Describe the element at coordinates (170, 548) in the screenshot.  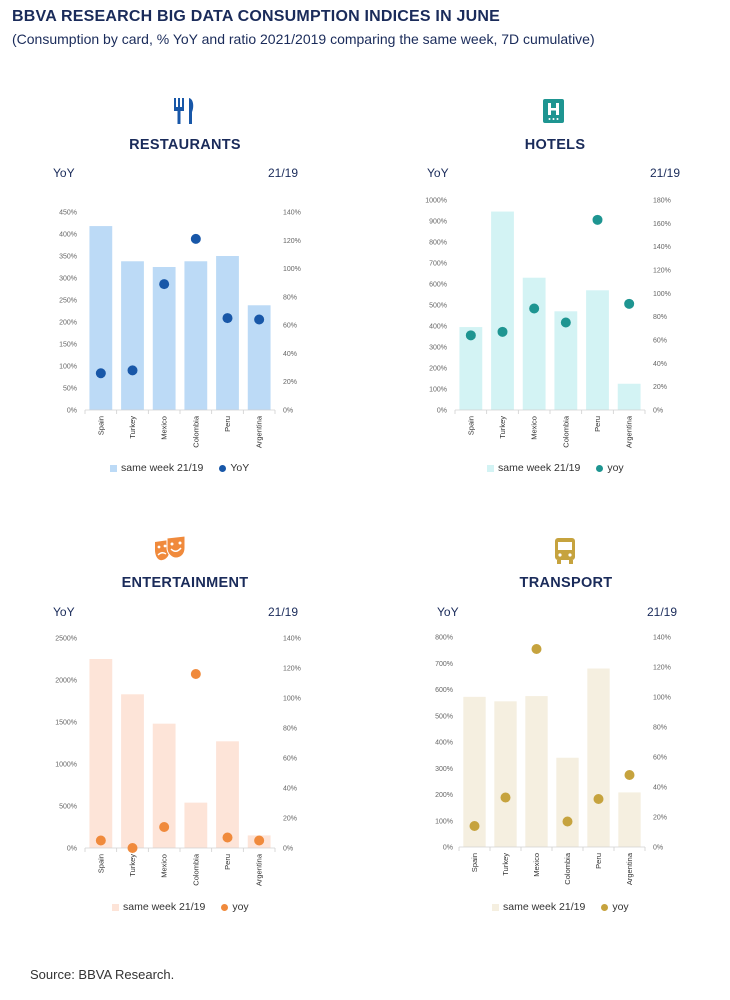
I see `theater-masks-icon` at that location.